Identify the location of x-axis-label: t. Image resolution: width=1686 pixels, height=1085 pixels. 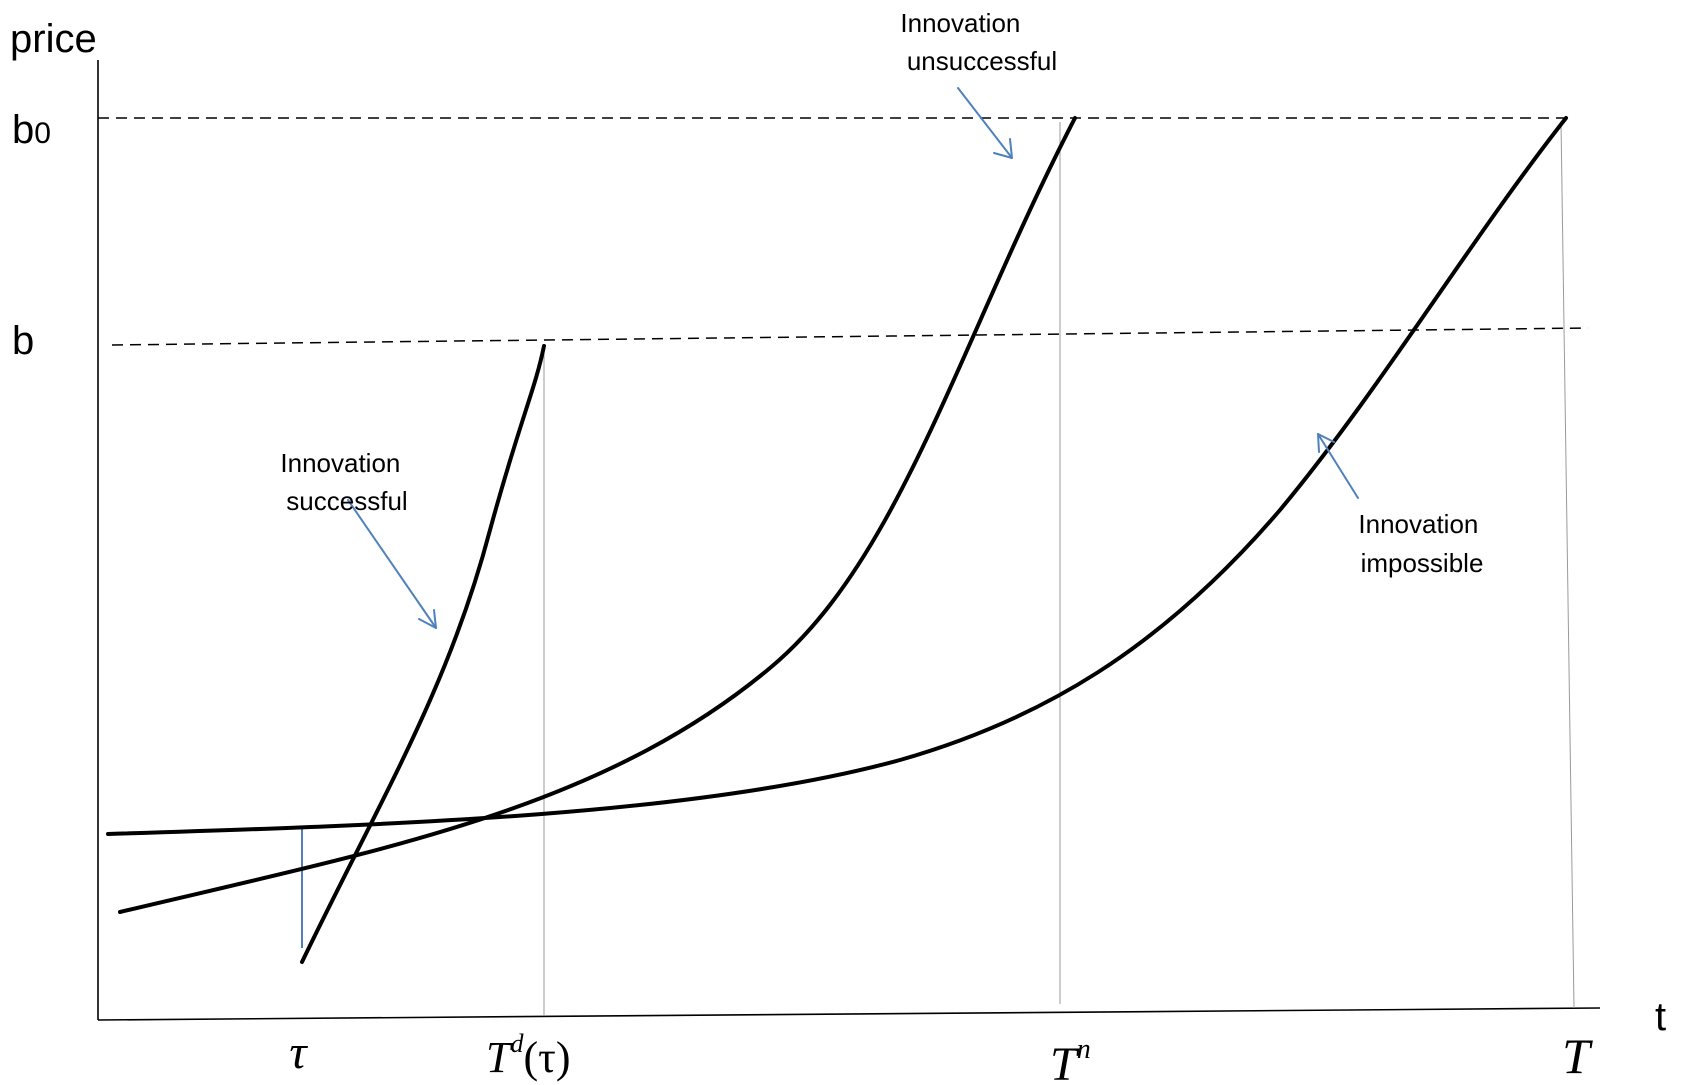
(1660, 1017).